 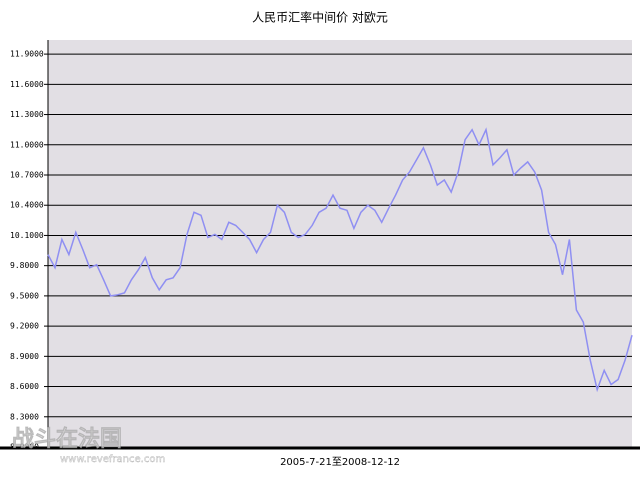 I want to click on y-tick-label: 8.3000, so click(x=24, y=416).